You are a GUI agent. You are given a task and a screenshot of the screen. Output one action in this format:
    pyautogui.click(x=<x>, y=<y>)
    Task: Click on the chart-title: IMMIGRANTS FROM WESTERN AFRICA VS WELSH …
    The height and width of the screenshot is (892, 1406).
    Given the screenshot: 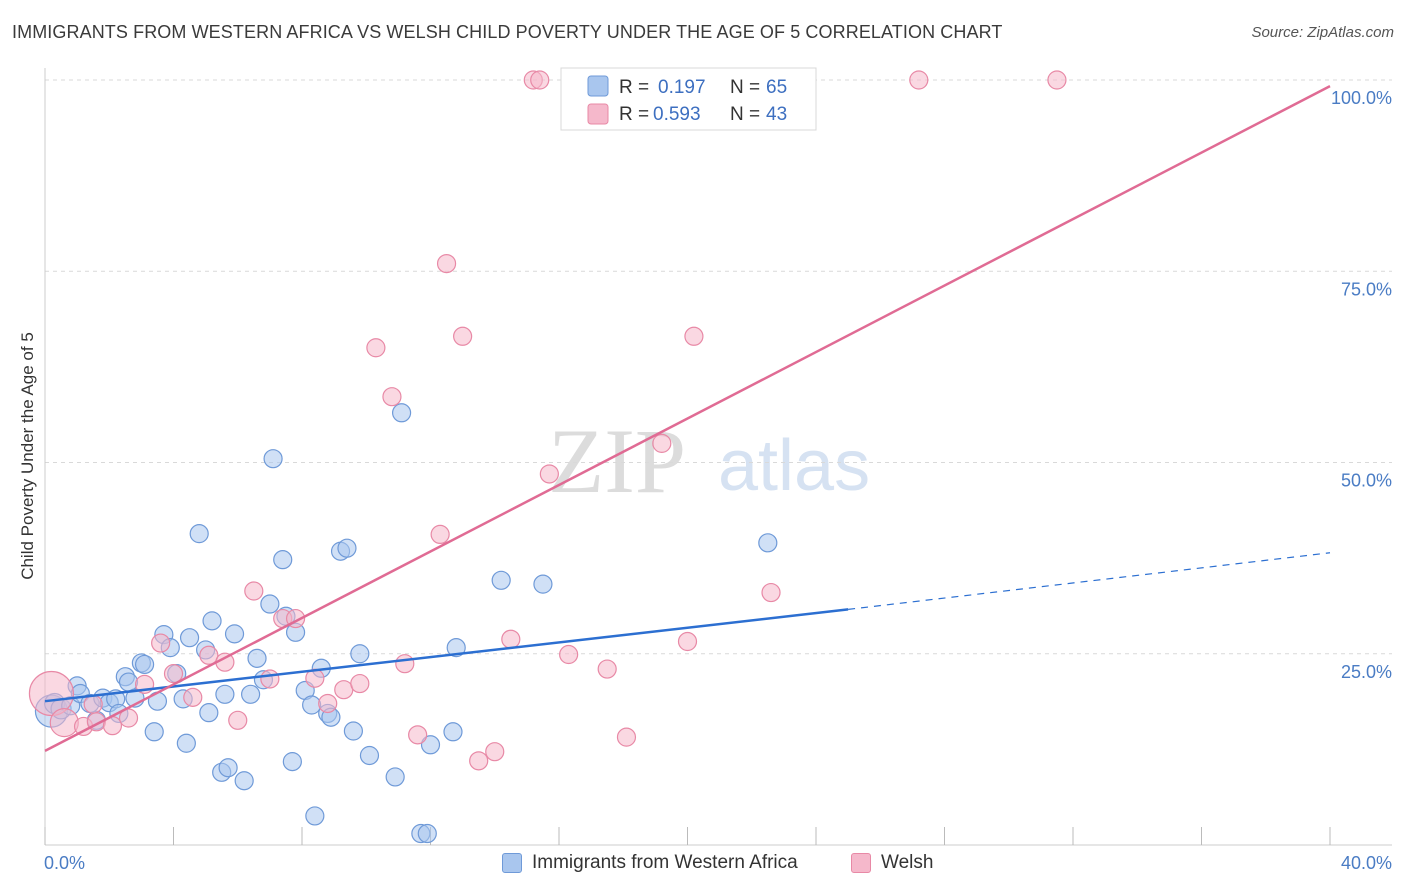 What is the action you would take?
    pyautogui.click(x=507, y=32)
    